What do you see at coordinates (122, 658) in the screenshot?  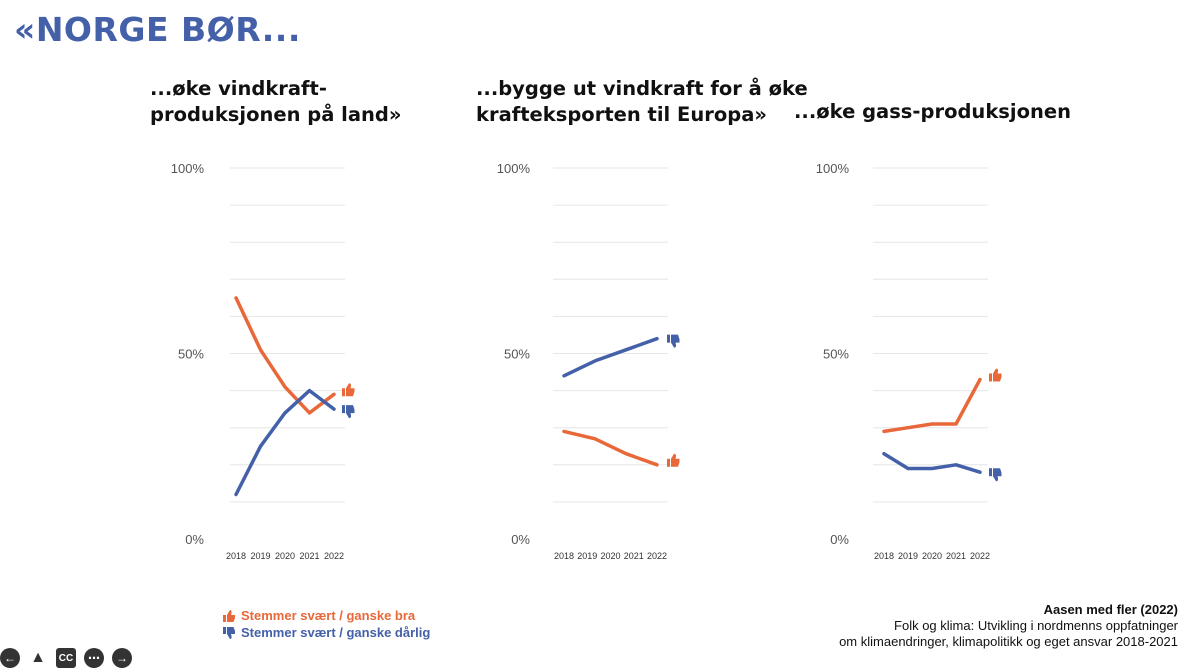 I see `next-icon: →` at bounding box center [122, 658].